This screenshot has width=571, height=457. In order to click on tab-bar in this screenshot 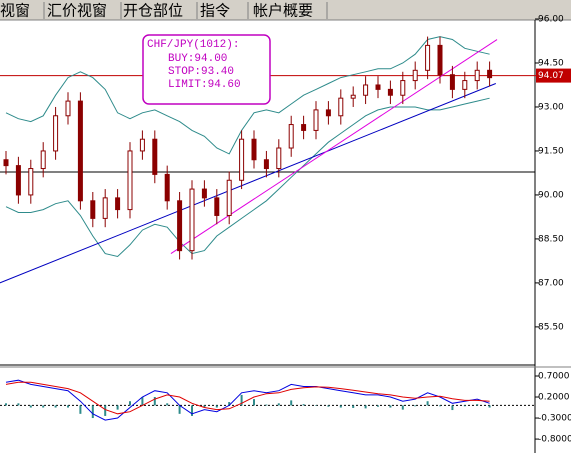, I will do `click(285, 10)`.